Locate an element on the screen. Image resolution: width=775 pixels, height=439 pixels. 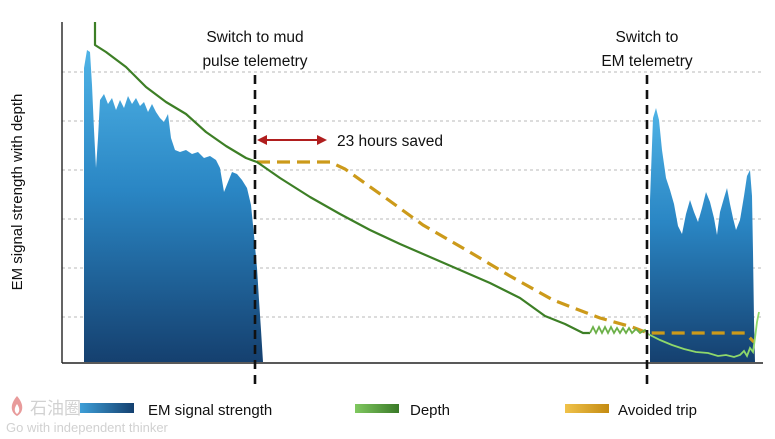
legend-swatch-depth is located at coordinates (377, 408).